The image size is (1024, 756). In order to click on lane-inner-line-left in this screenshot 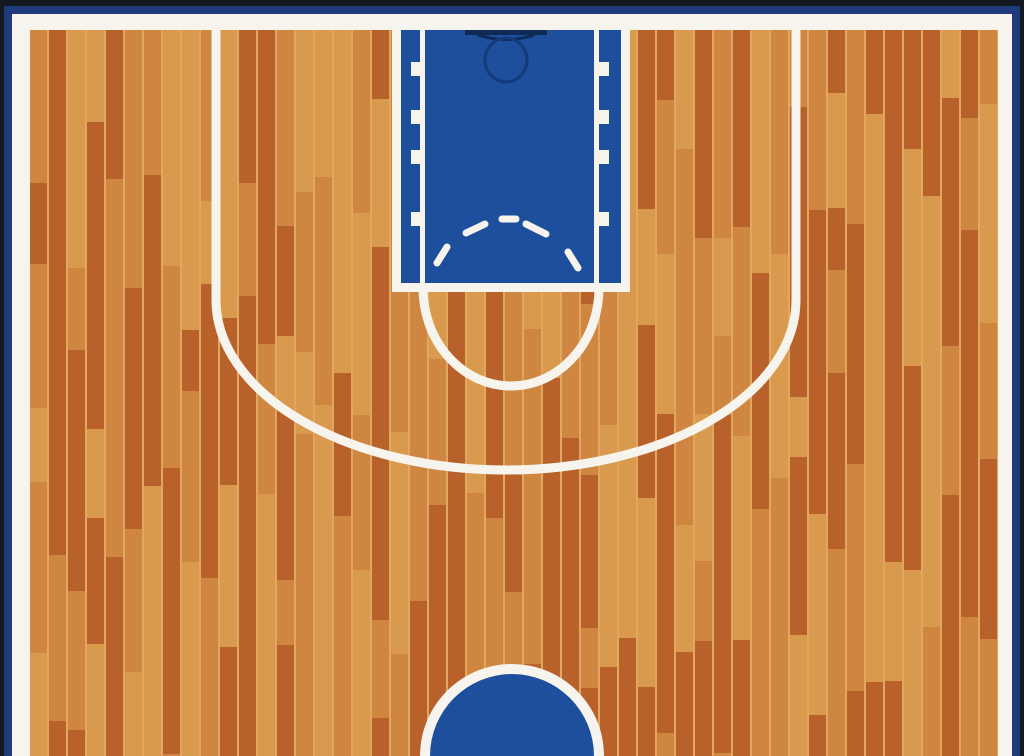, I will do `click(422, 156)`.